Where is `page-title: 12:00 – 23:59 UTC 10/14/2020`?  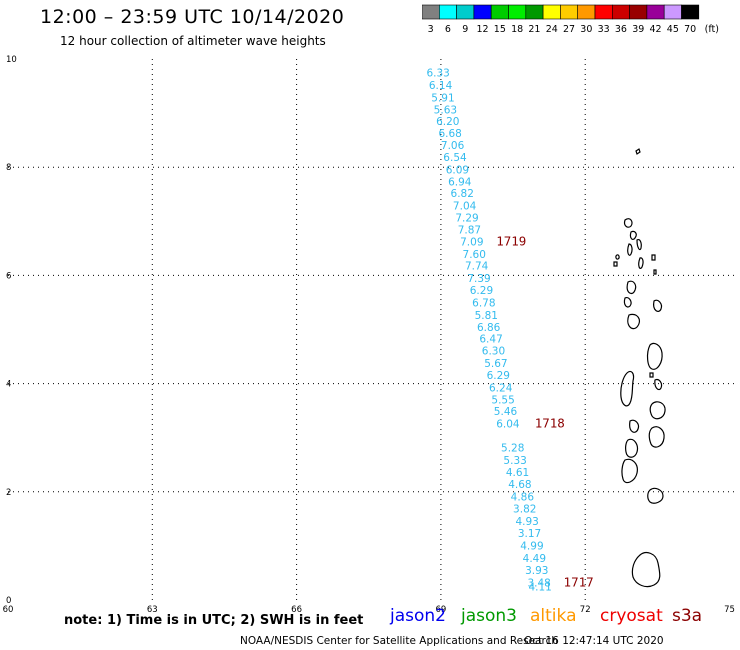 page-title: 12:00 – 23:59 UTC 10/14/2020 is located at coordinates (192, 17).